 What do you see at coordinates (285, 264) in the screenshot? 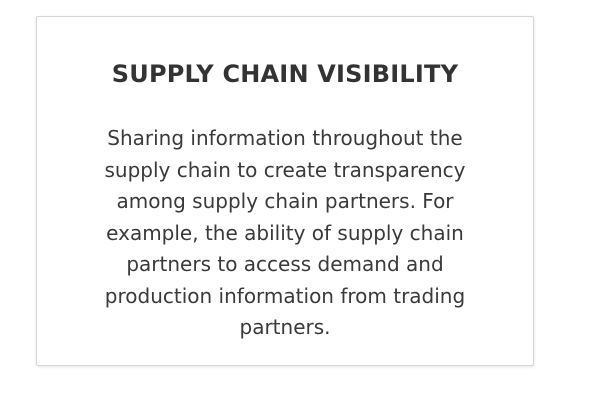
I see `card-description-line: partners to access demand and` at bounding box center [285, 264].